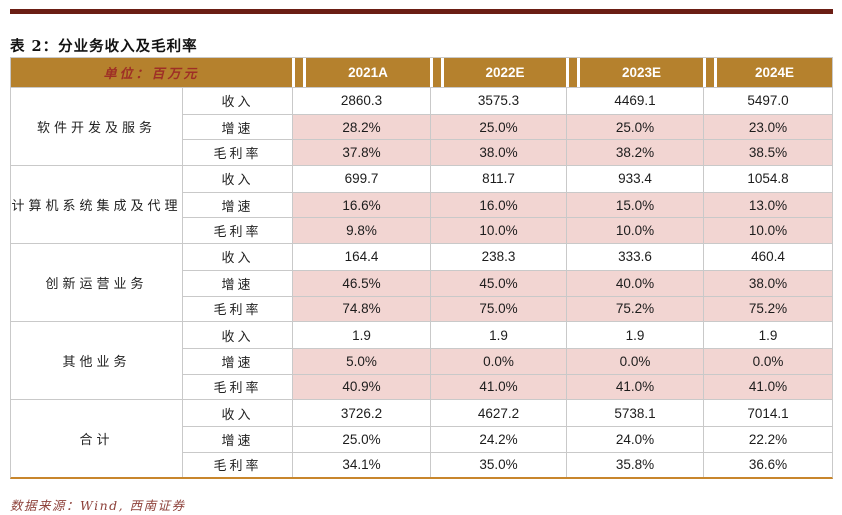  What do you see at coordinates (498, 465) in the screenshot?
I see `value-cell: 35.0%` at bounding box center [498, 465].